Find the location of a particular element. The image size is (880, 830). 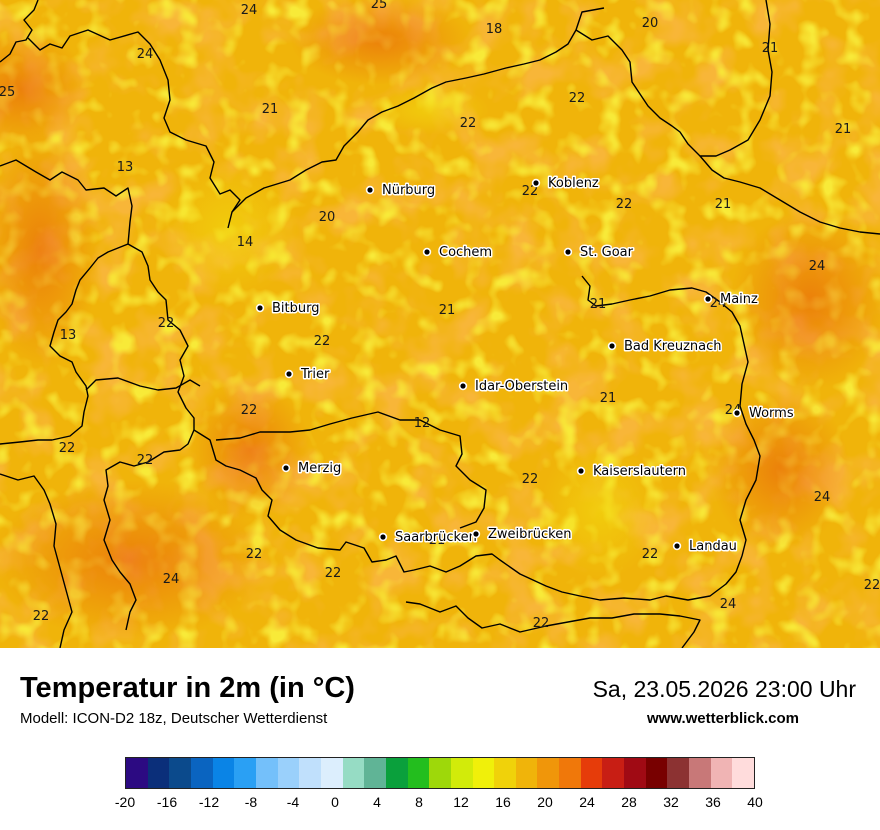

city-label: Landau is located at coordinates (713, 546).